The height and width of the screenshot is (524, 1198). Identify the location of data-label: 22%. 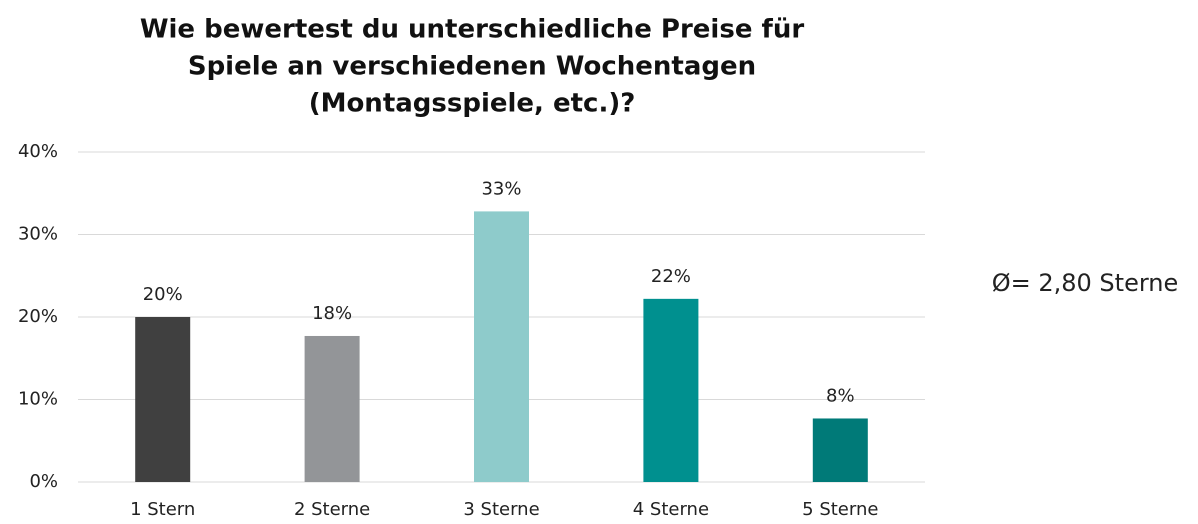
(671, 276).